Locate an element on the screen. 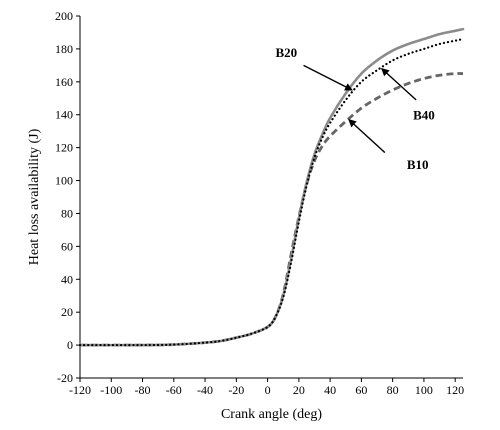  x-tick-label: 100 is located at coordinates (424, 390).